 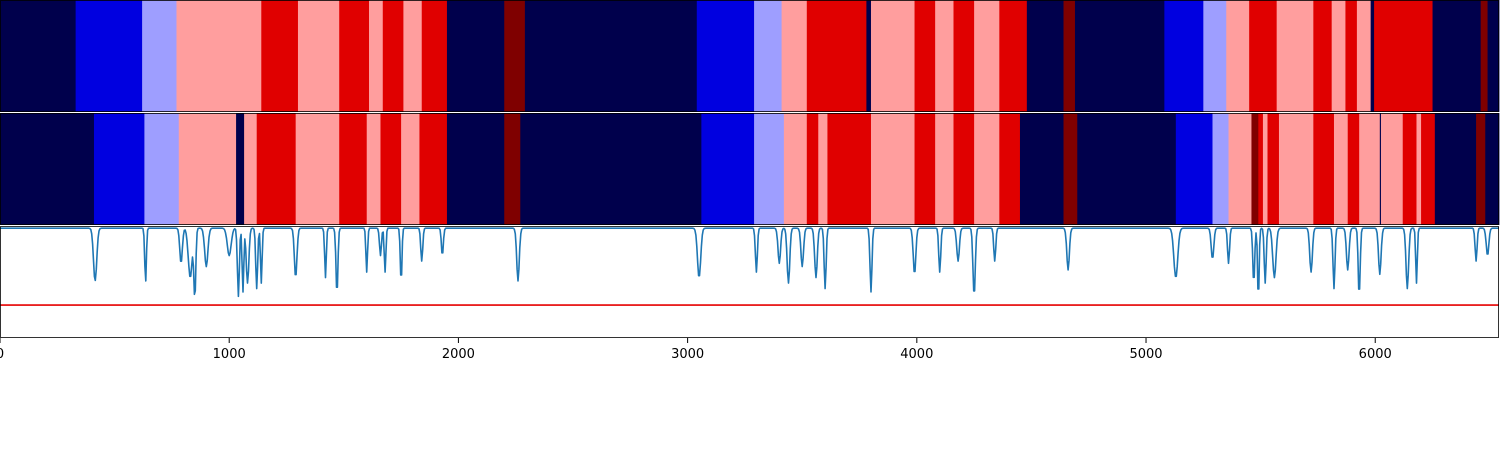 What do you see at coordinates (1375, 354) in the screenshot?
I see `x-tick-label: 6000` at bounding box center [1375, 354].